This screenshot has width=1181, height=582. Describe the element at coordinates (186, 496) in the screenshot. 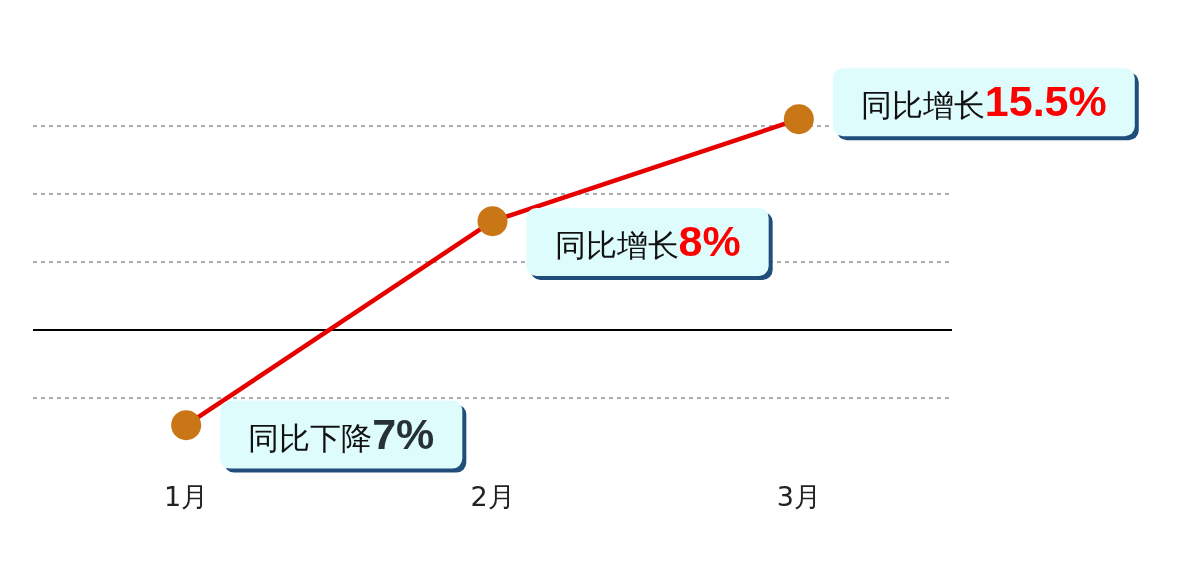

I see `x-tick-label: 1月` at that location.